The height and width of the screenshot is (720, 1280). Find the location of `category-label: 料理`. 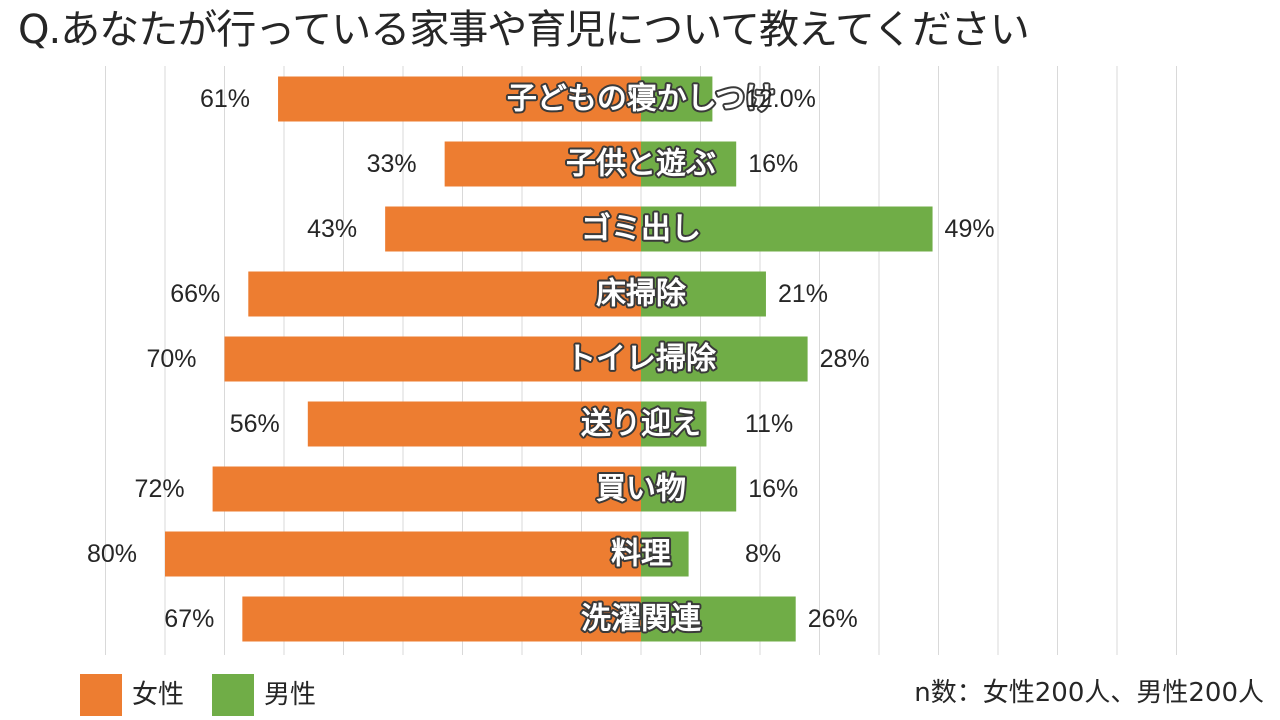

category-label: 料理 is located at coordinates (641, 554).